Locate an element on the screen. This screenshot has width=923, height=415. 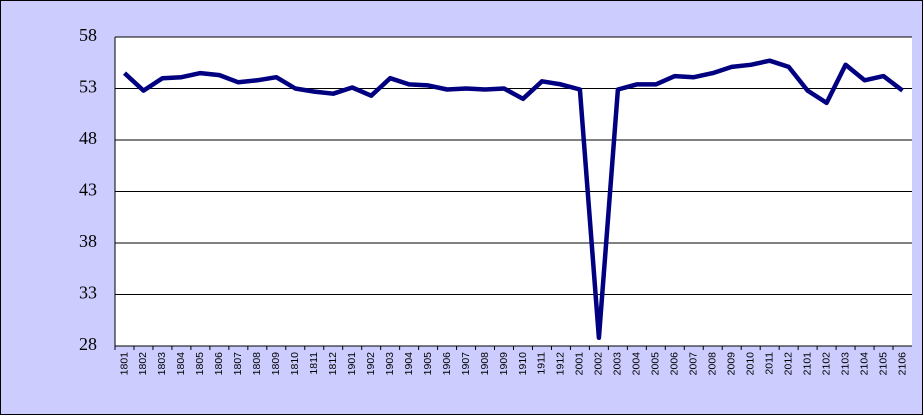
x-tick-label: 2105 is located at coordinates (883, 364).